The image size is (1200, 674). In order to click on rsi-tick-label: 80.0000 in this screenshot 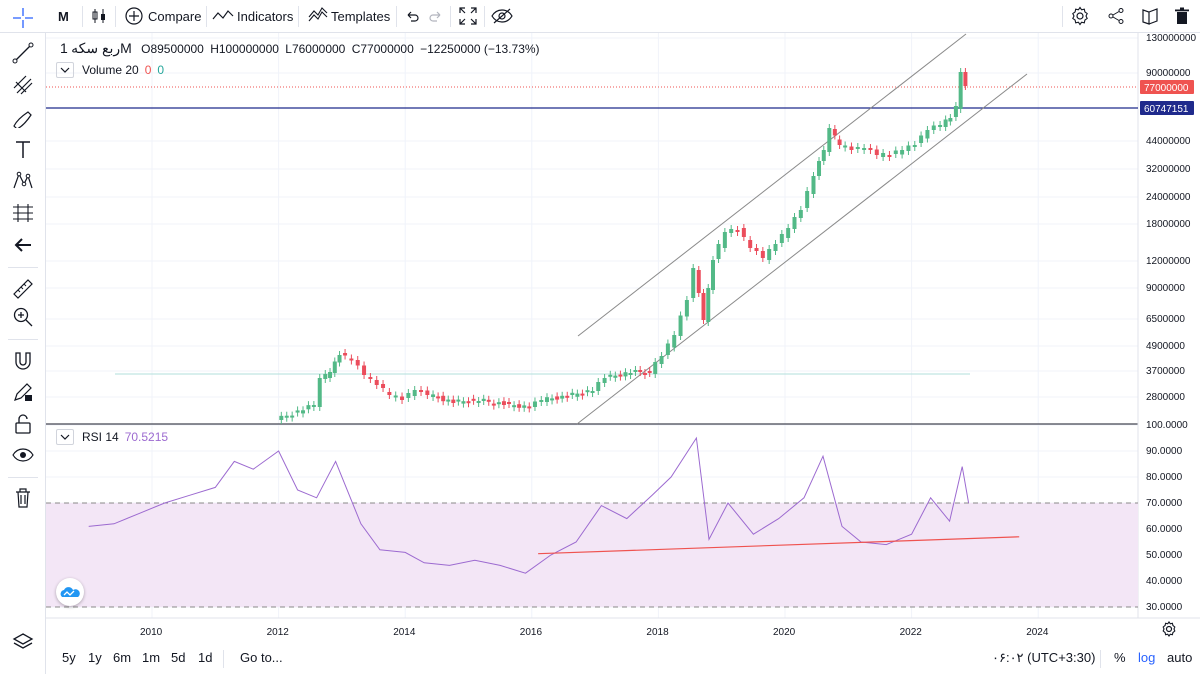, I will do `click(1164, 477)`.